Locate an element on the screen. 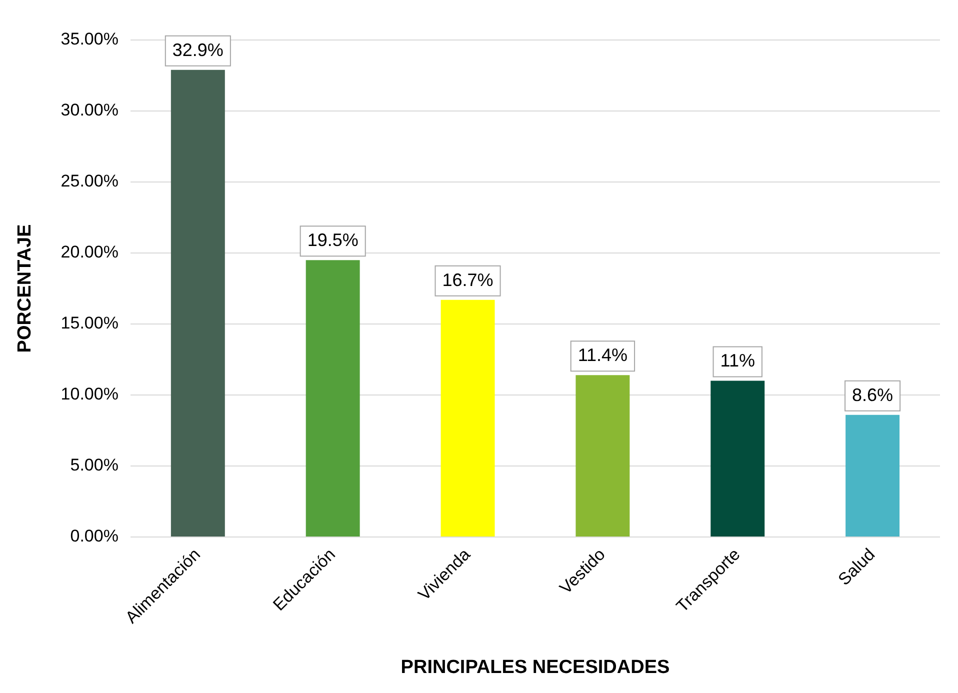 The width and height of the screenshot is (958, 693). data-label: 8.6% is located at coordinates (873, 394).